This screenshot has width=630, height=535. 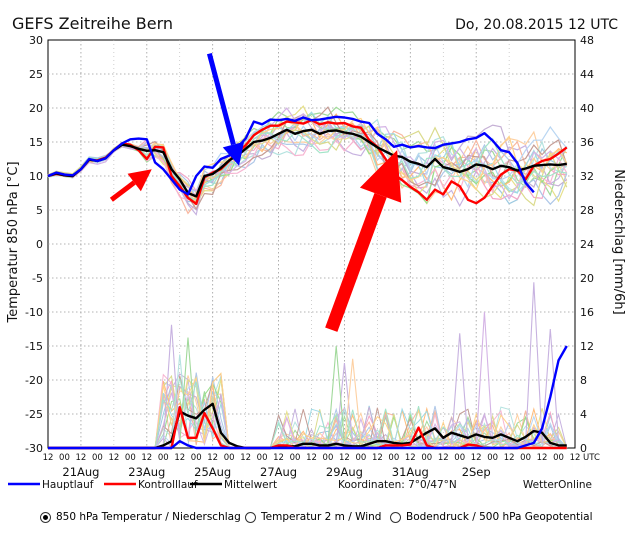 What do you see at coordinates (618, 241) in the screenshot?
I see `y2-axis-label: Niederschlag [mm/6h]` at bounding box center [618, 241].